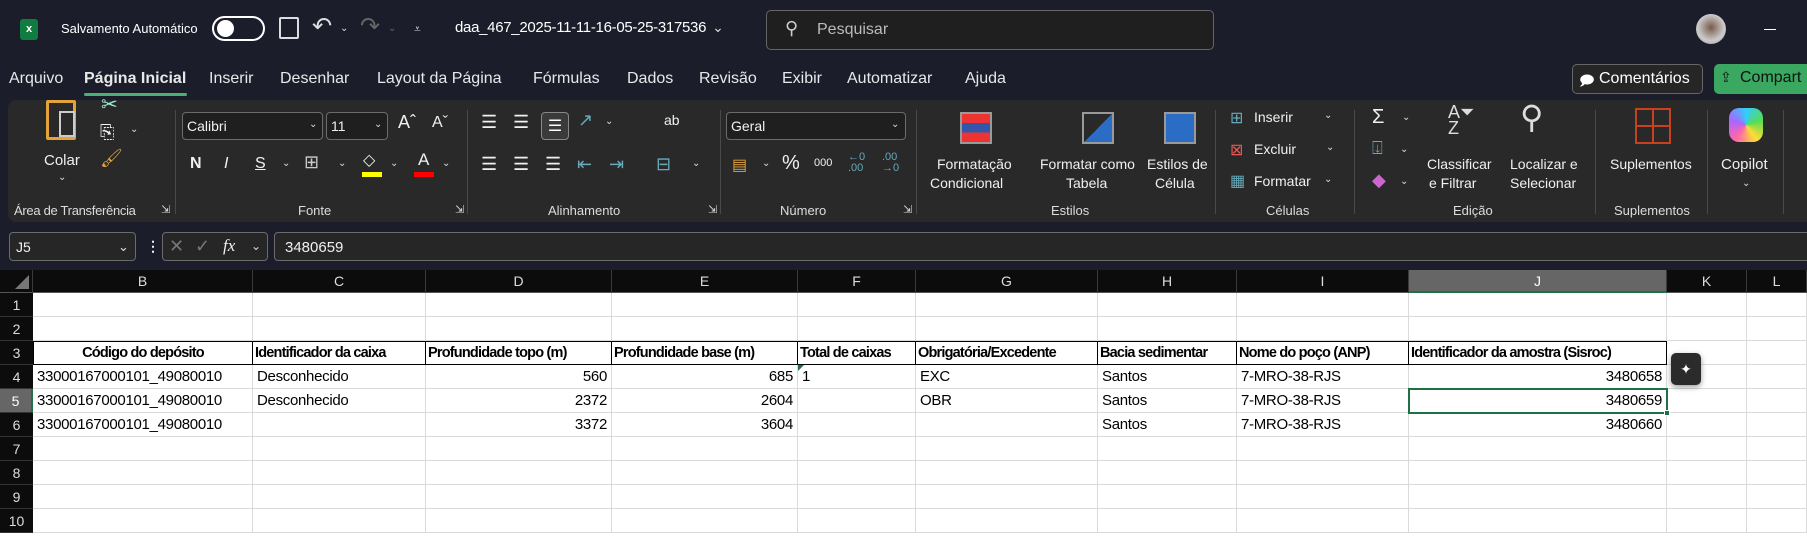  What do you see at coordinates (143, 353) in the screenshot?
I see `column-title: Código do depósito` at bounding box center [143, 353].